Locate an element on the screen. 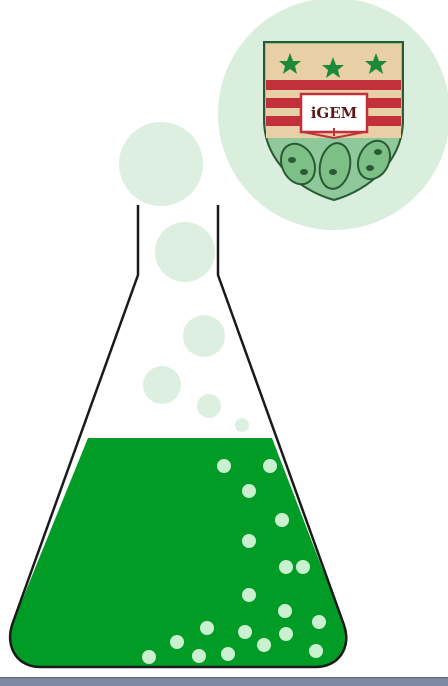  bottom-bar is located at coordinates (224, 681).